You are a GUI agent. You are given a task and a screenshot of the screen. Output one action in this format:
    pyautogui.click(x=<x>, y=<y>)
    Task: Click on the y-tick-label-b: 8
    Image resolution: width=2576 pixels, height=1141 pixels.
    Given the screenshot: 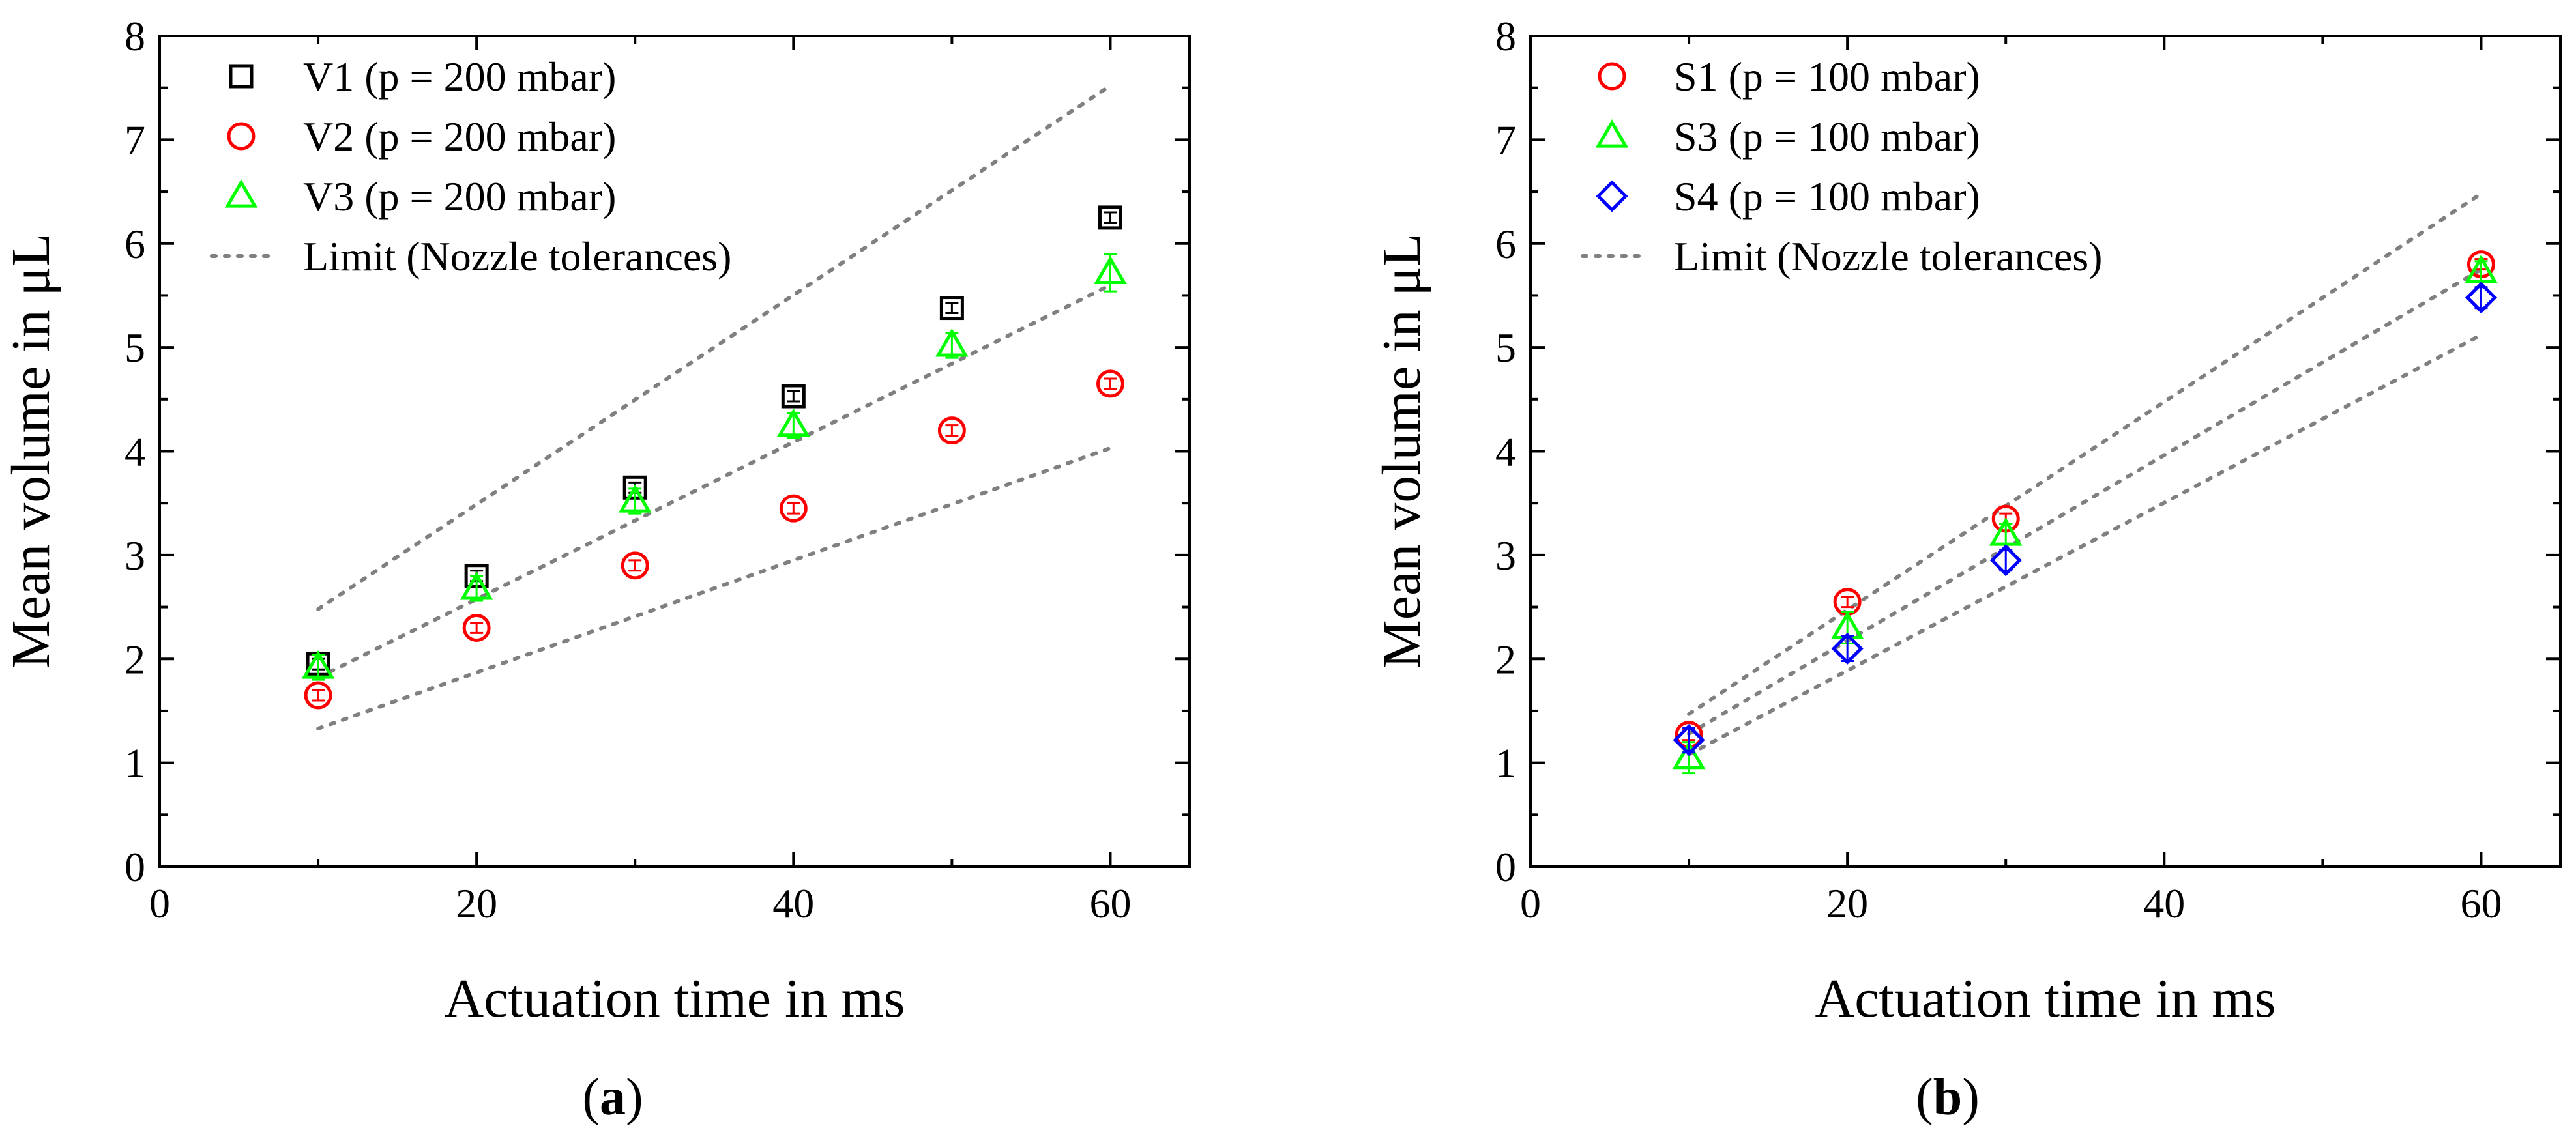 What is the action you would take?
    pyautogui.click(x=1505, y=36)
    